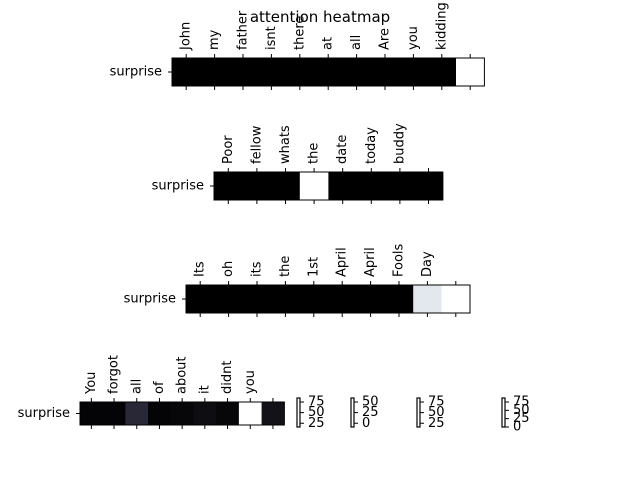 The height and width of the screenshot is (480, 640). I want to click on token-label: oh, so click(228, 269).